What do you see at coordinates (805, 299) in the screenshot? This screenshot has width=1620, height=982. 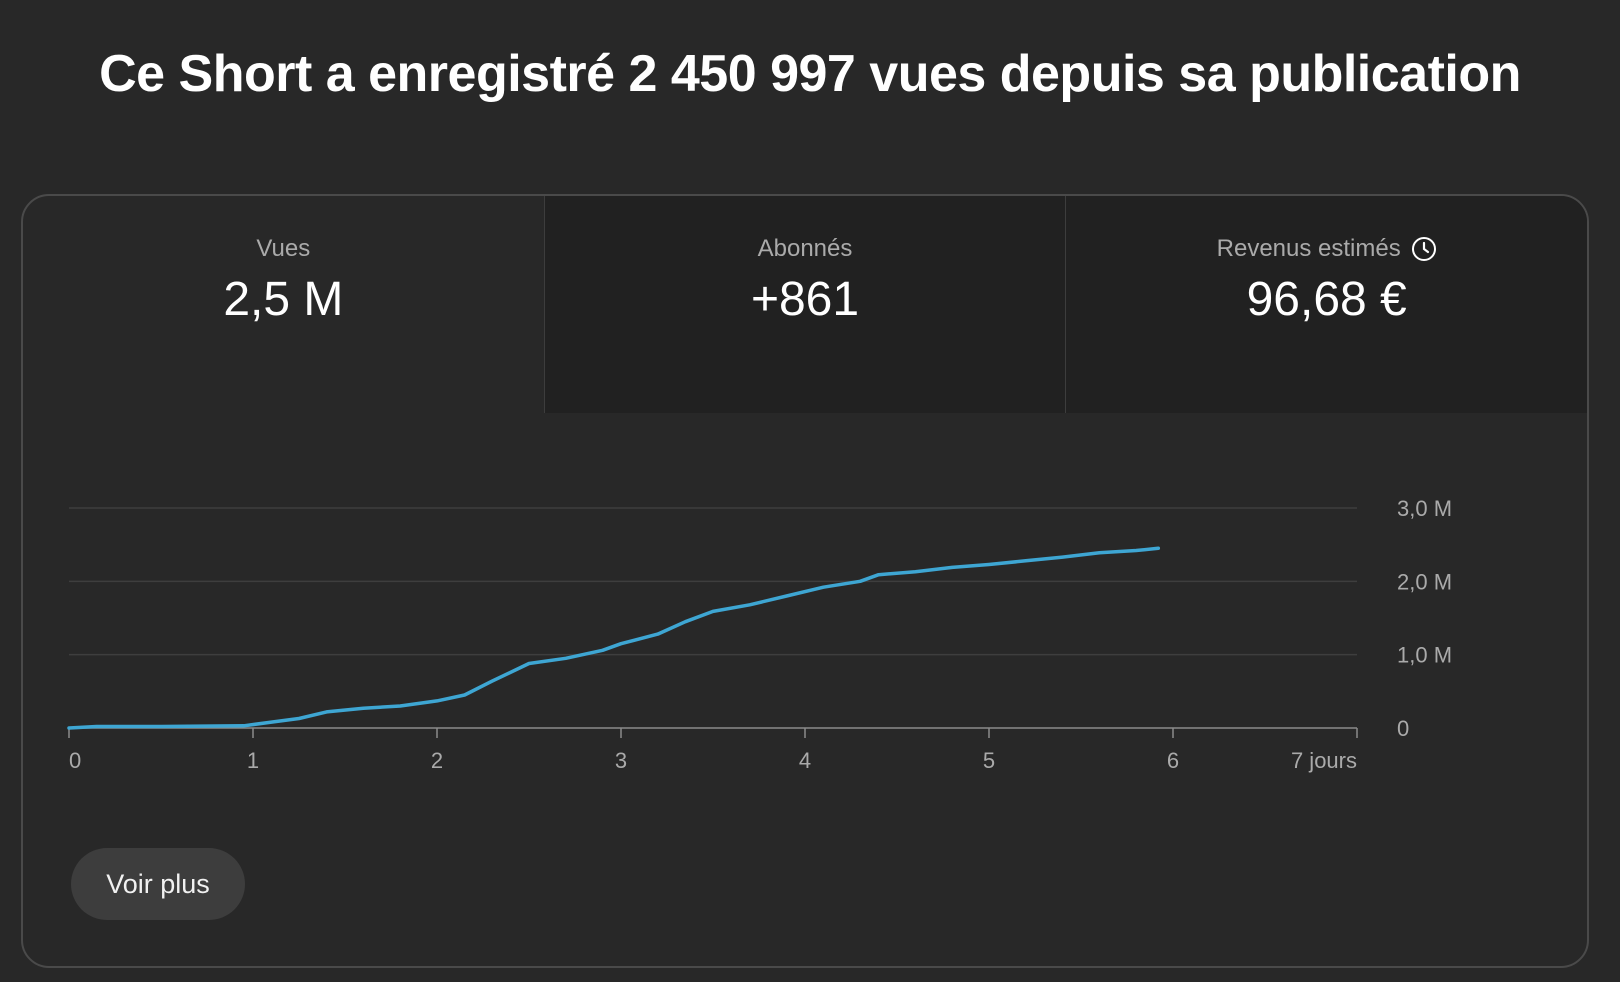 I see `tab-subscribers-value: +861` at bounding box center [805, 299].